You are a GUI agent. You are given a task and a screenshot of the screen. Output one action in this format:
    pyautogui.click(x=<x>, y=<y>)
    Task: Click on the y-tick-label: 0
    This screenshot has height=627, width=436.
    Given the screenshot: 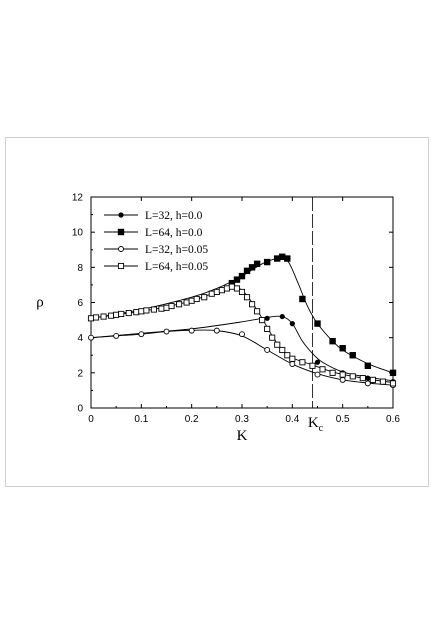 What is the action you would take?
    pyautogui.click(x=80, y=409)
    